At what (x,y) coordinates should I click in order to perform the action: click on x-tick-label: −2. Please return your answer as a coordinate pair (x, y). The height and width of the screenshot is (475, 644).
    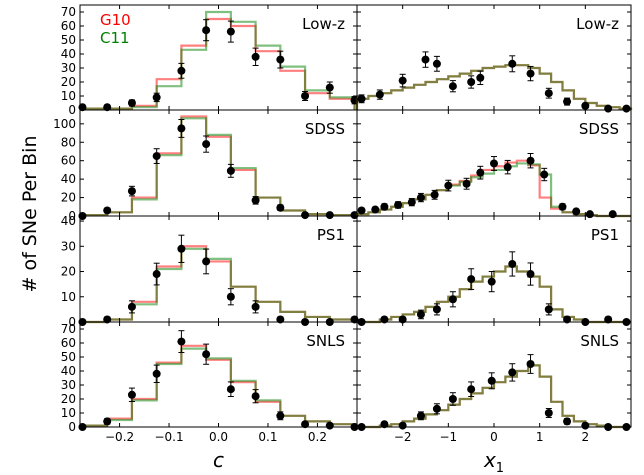
    Looking at the image, I should click on (403, 437).